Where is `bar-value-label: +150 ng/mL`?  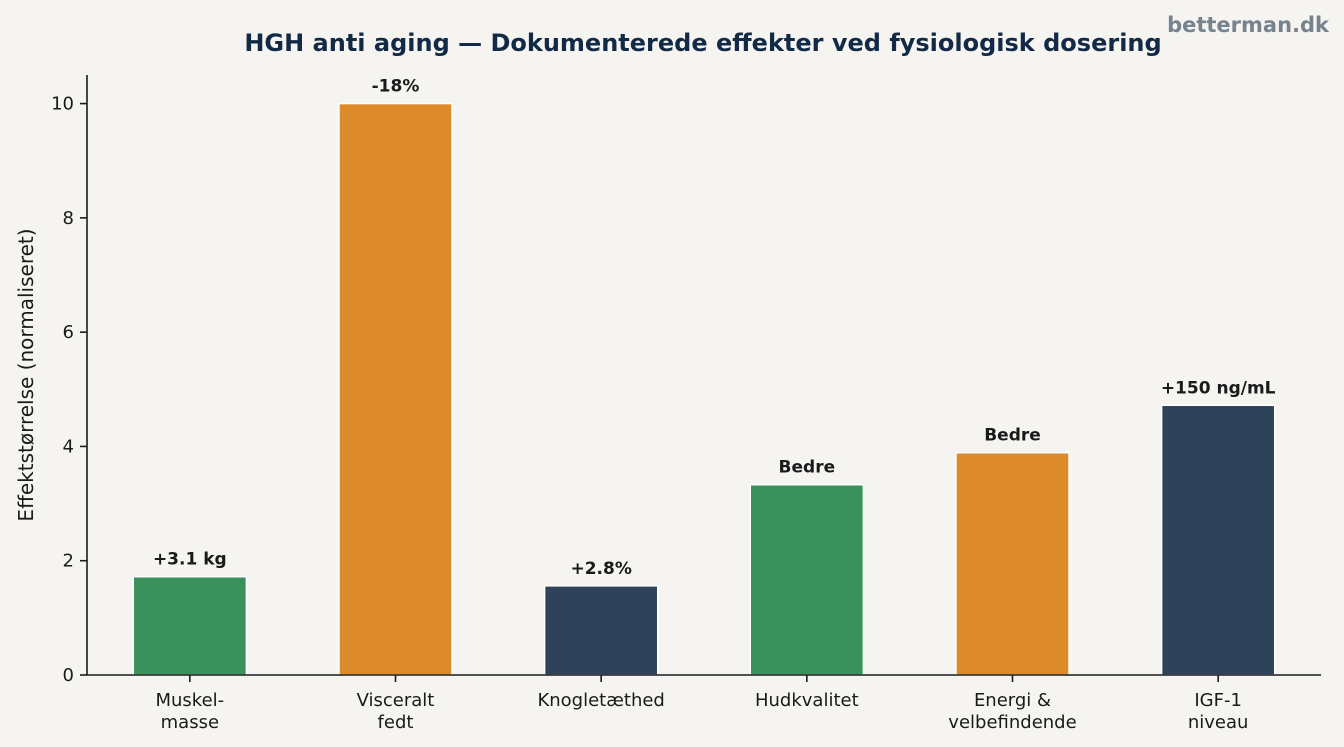
bar-value-label: +150 ng/mL is located at coordinates (1218, 388).